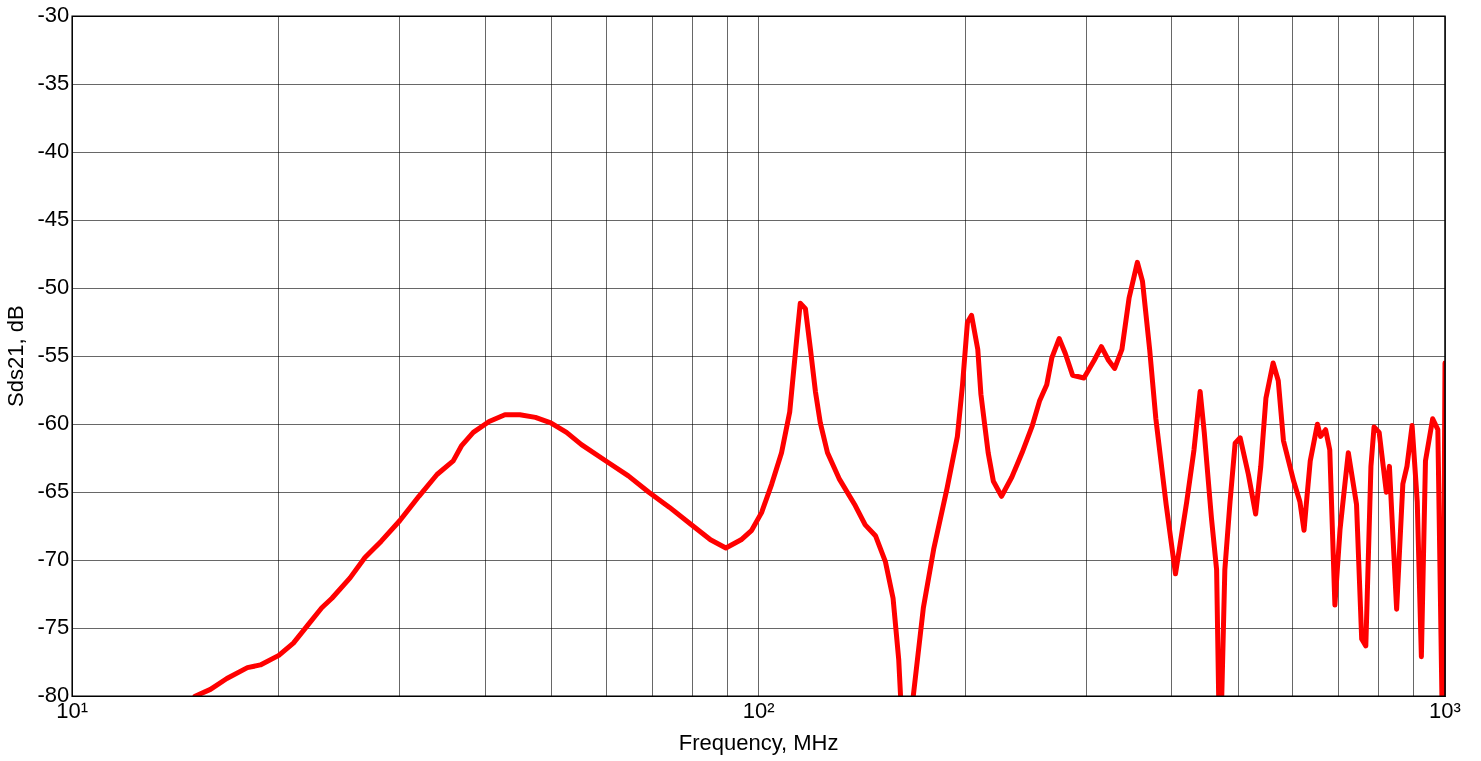 This screenshot has width=1481, height=761. What do you see at coordinates (53, 559) in the screenshot?
I see `y-tick-label: -70` at bounding box center [53, 559].